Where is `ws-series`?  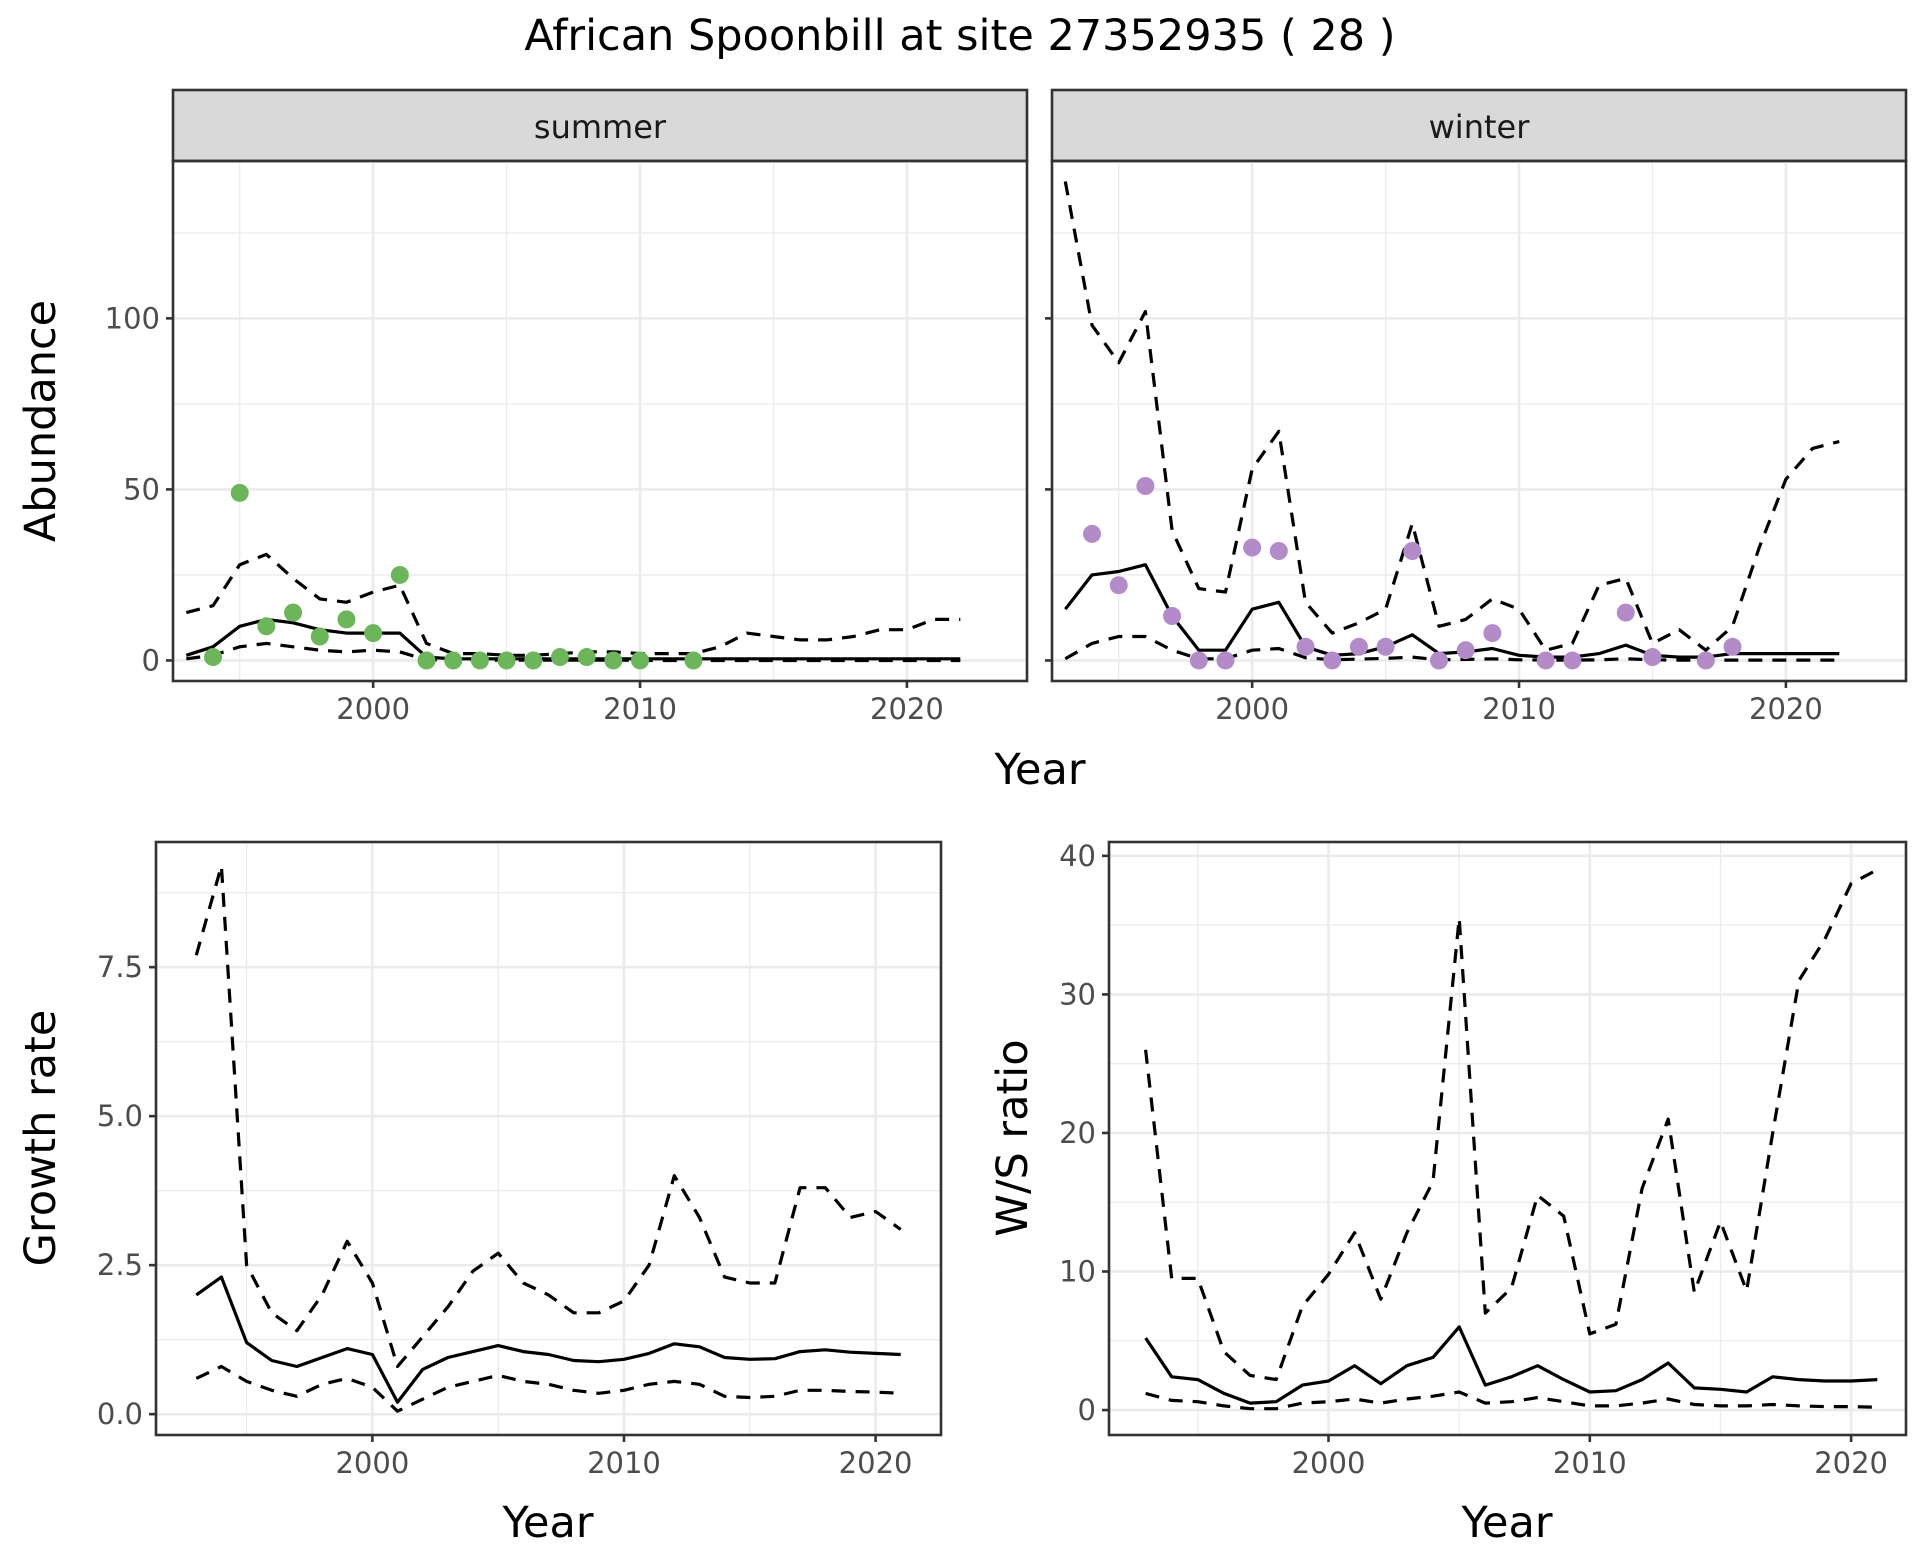
ws-series is located at coordinates (1511, 1139).